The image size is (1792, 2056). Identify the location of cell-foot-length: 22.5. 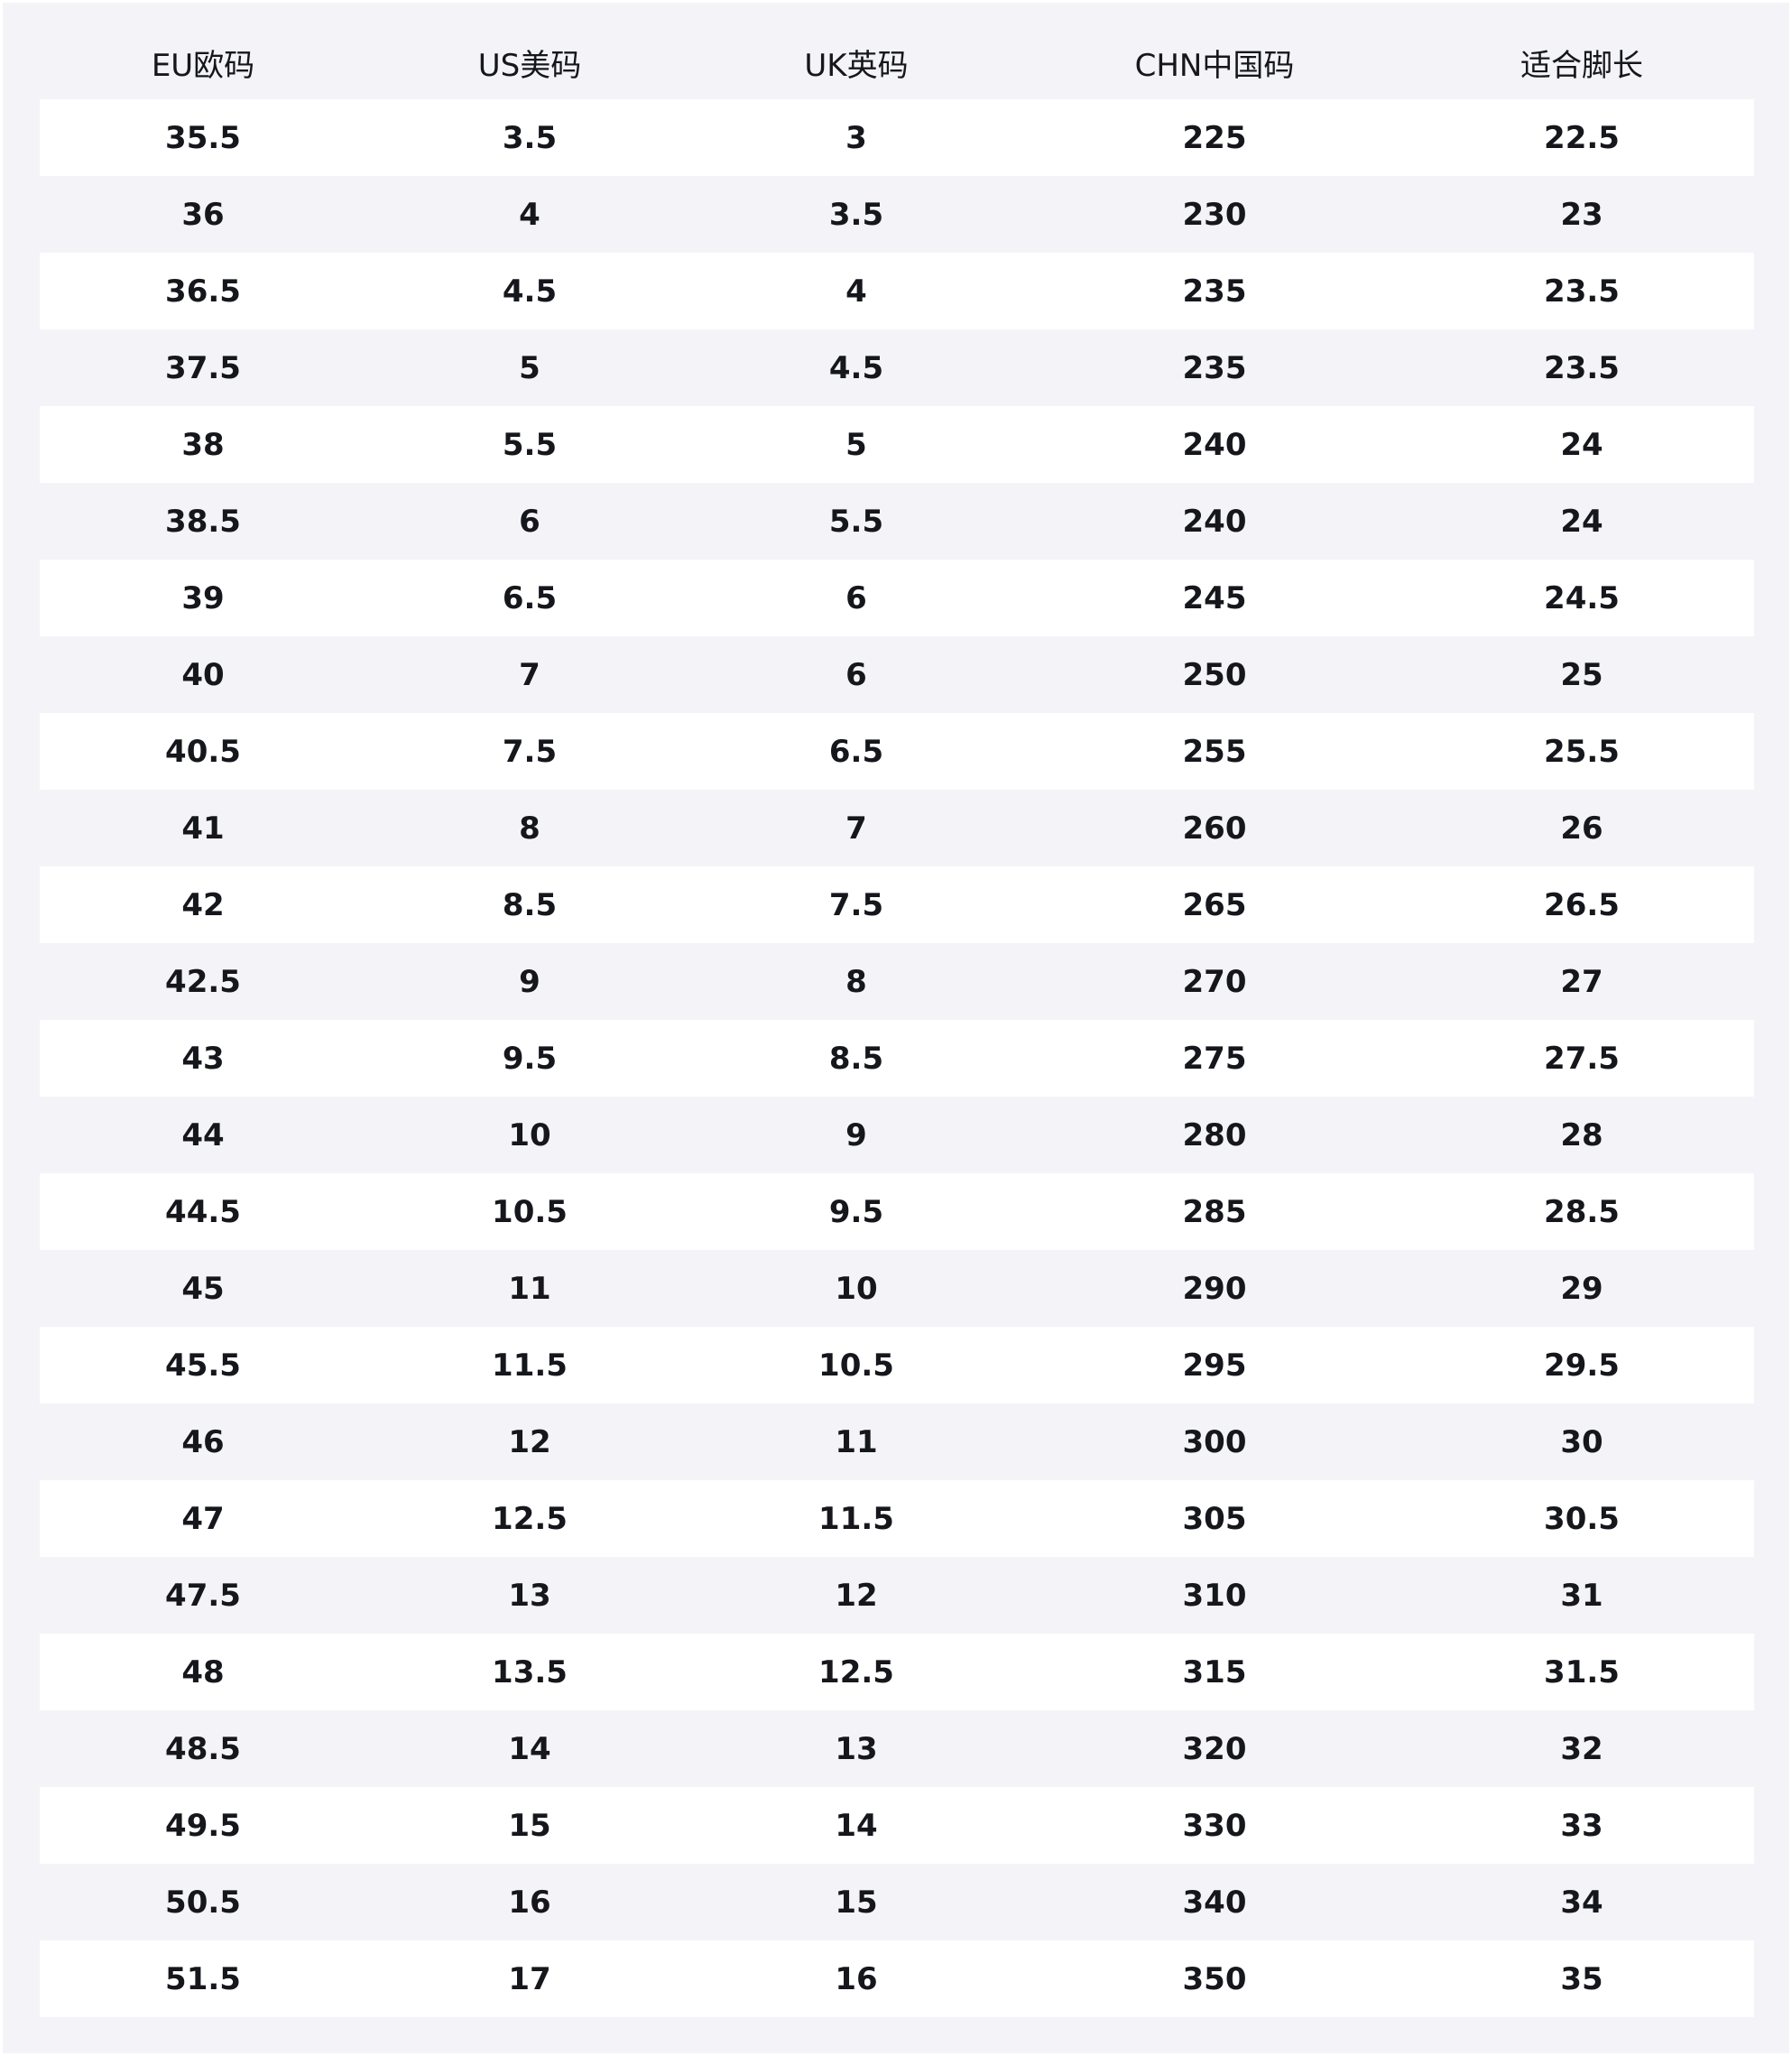
(1582, 137).